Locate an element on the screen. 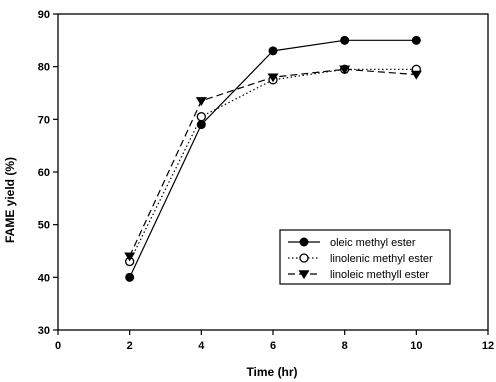  y-tick-label: 90 is located at coordinates (44, 15).